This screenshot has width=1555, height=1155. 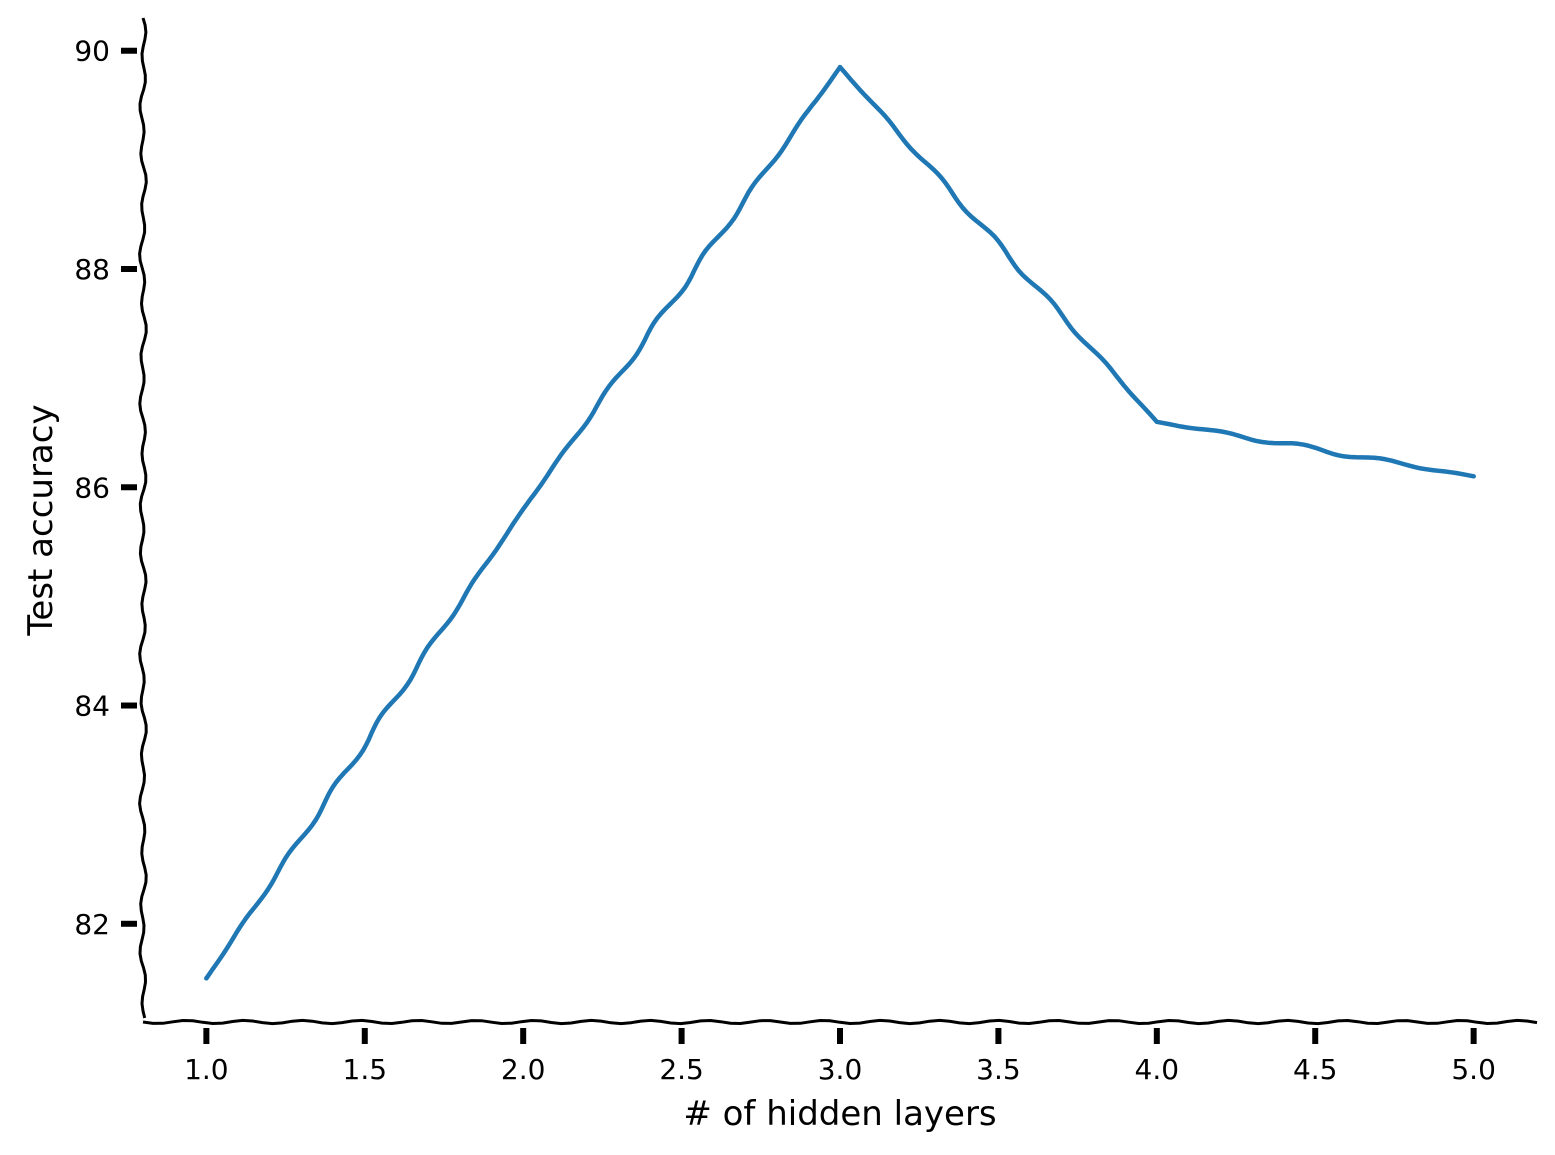 What do you see at coordinates (1315, 1069) in the screenshot?
I see `x-tick-label: 4.5` at bounding box center [1315, 1069].